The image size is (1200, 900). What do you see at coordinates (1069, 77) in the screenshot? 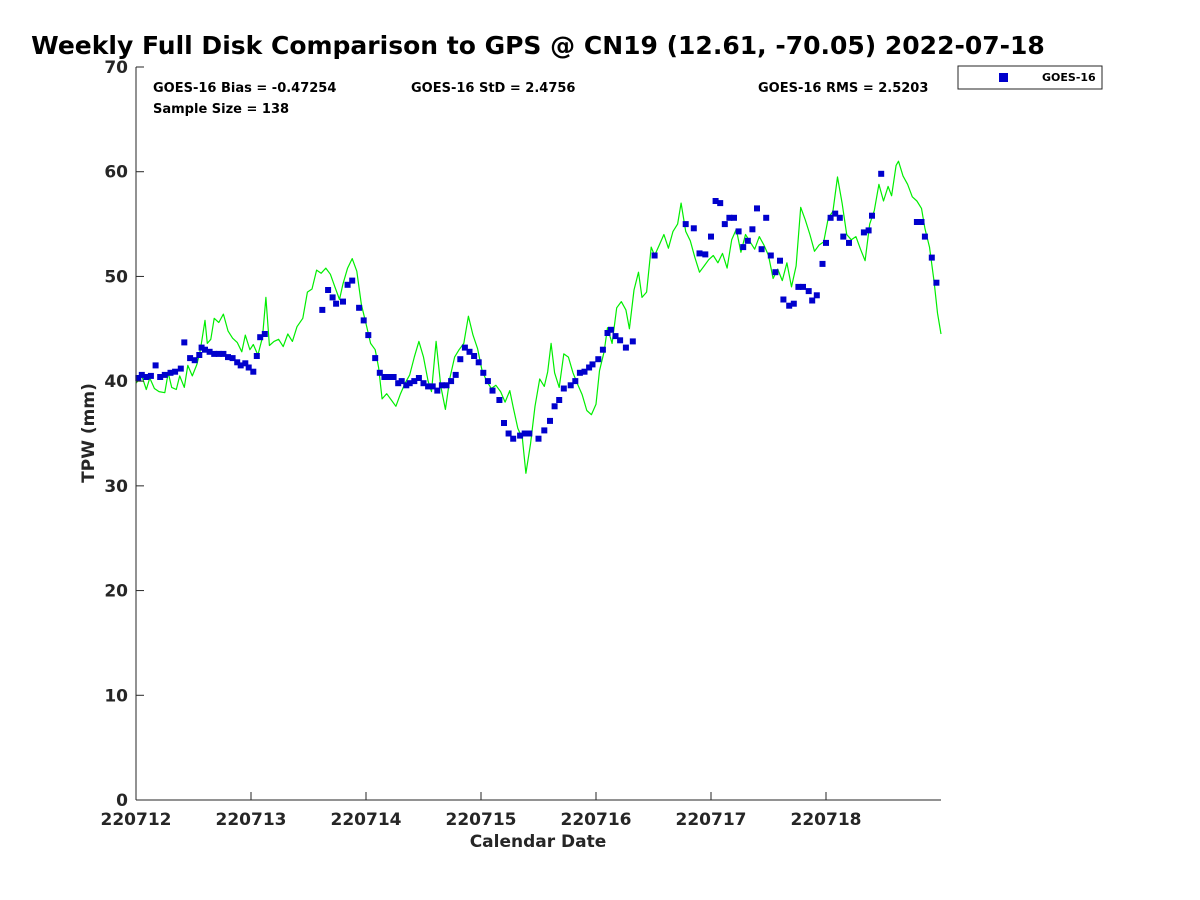
I see `legend-label-goes16: GOES-16` at bounding box center [1069, 77].